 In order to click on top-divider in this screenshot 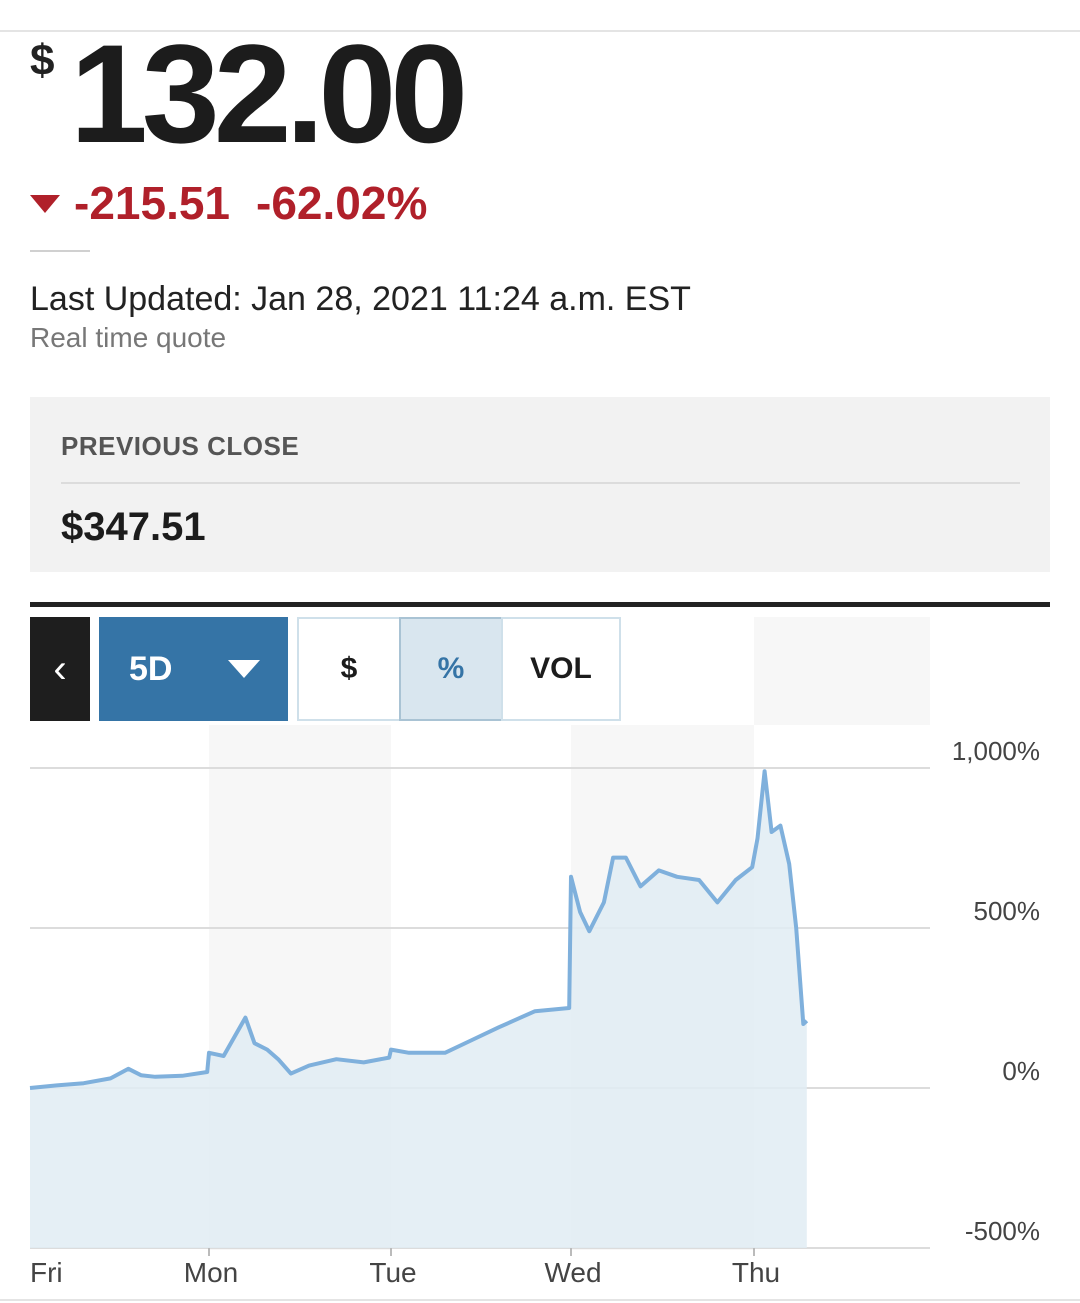, I will do `click(540, 31)`.